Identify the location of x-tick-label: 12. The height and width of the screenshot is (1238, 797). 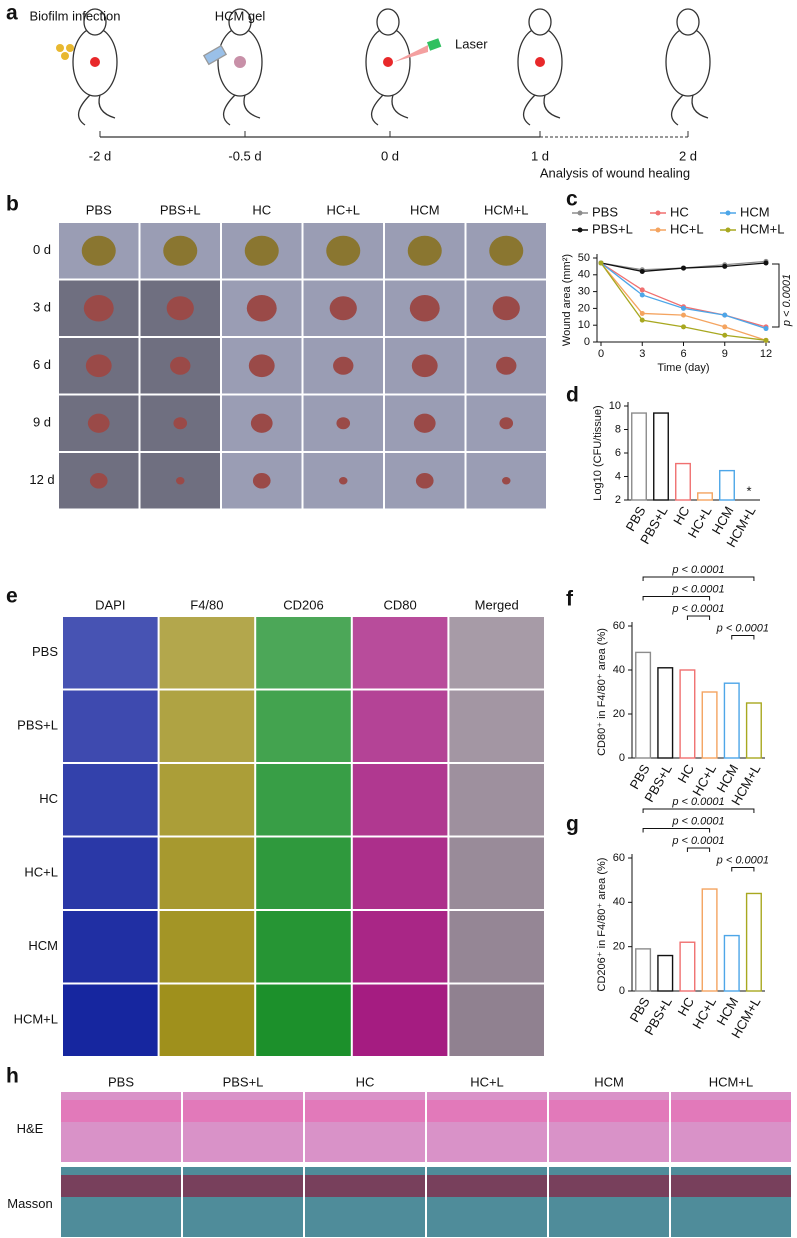
(766, 354).